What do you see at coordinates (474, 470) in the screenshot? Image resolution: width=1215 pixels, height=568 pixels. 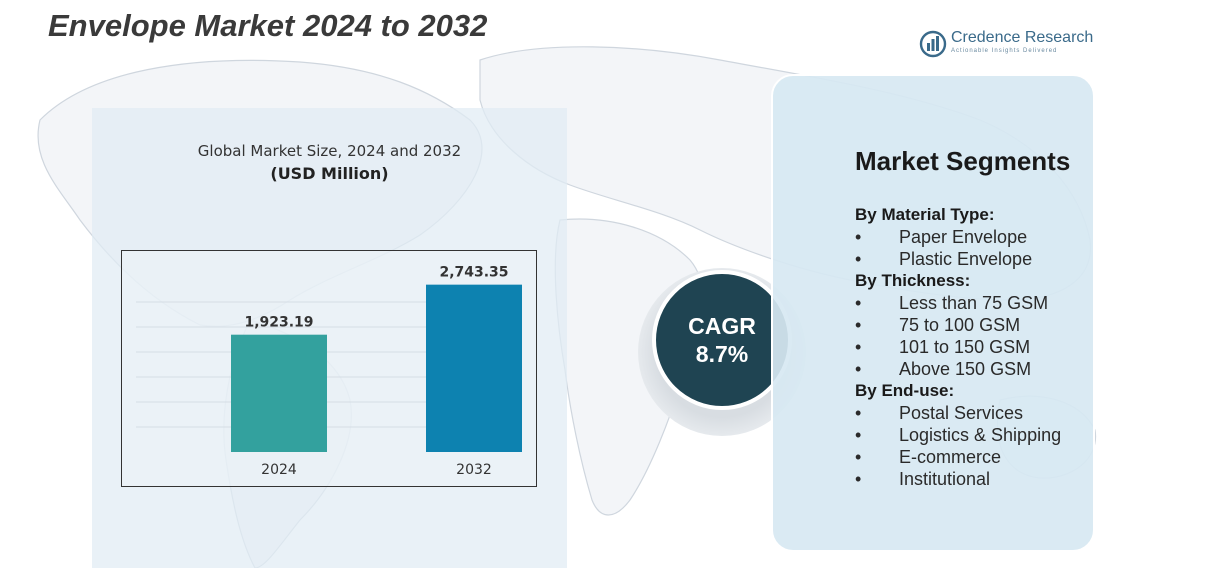 I see `x-tick-label: 2032` at bounding box center [474, 470].